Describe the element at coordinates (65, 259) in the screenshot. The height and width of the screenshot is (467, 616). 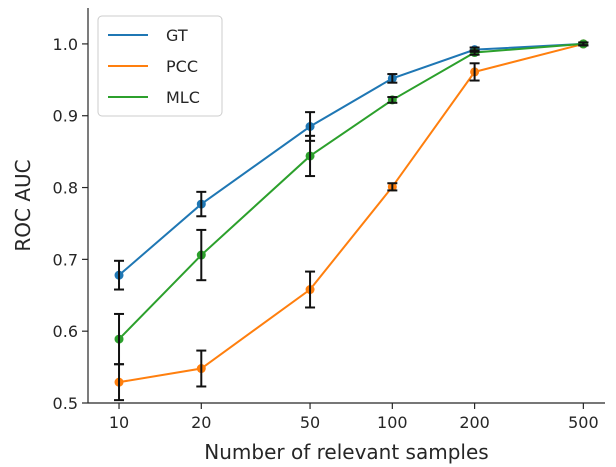
I see `y-tick-label: 0.7` at that location.